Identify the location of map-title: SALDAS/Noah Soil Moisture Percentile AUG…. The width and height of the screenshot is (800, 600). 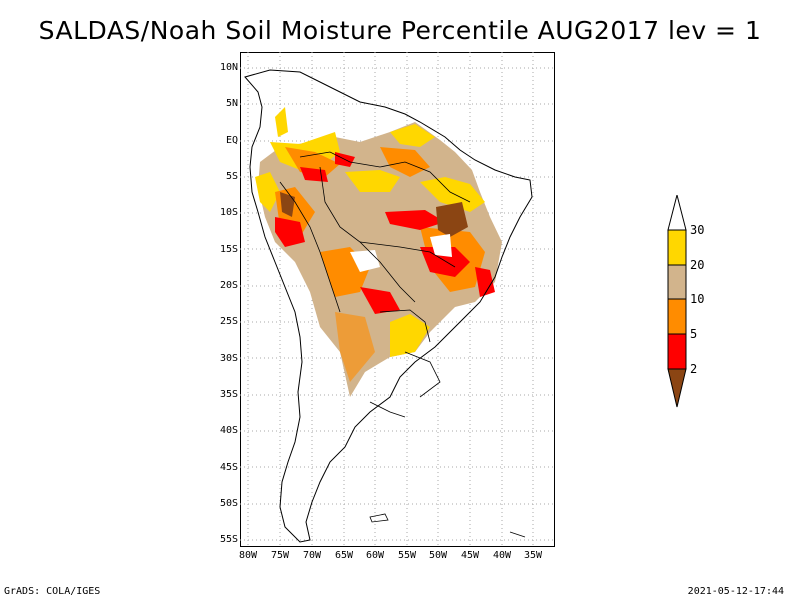
(400, 30).